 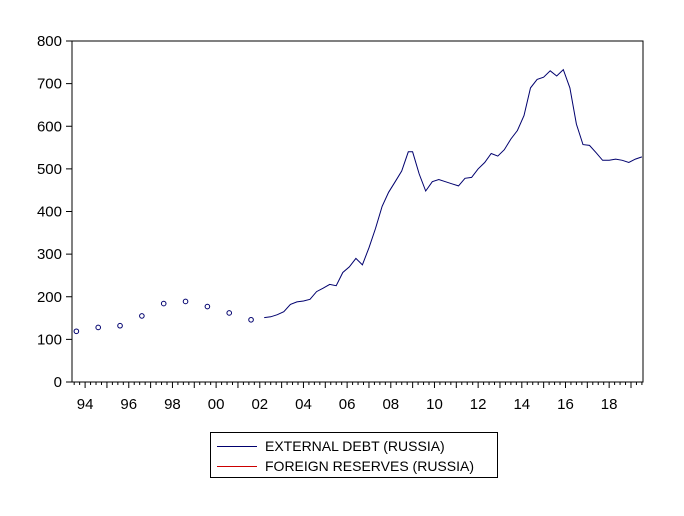 I want to click on x-tick-label: 06, so click(x=347, y=404).